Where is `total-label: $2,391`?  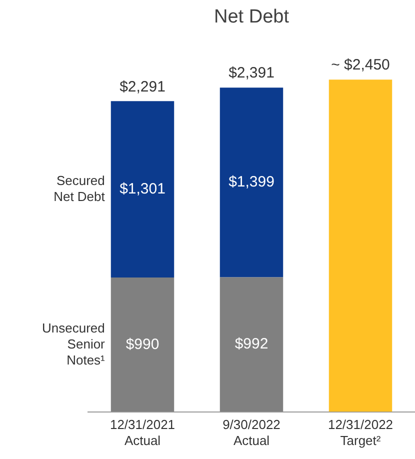 total-label: $2,391 is located at coordinates (251, 73).